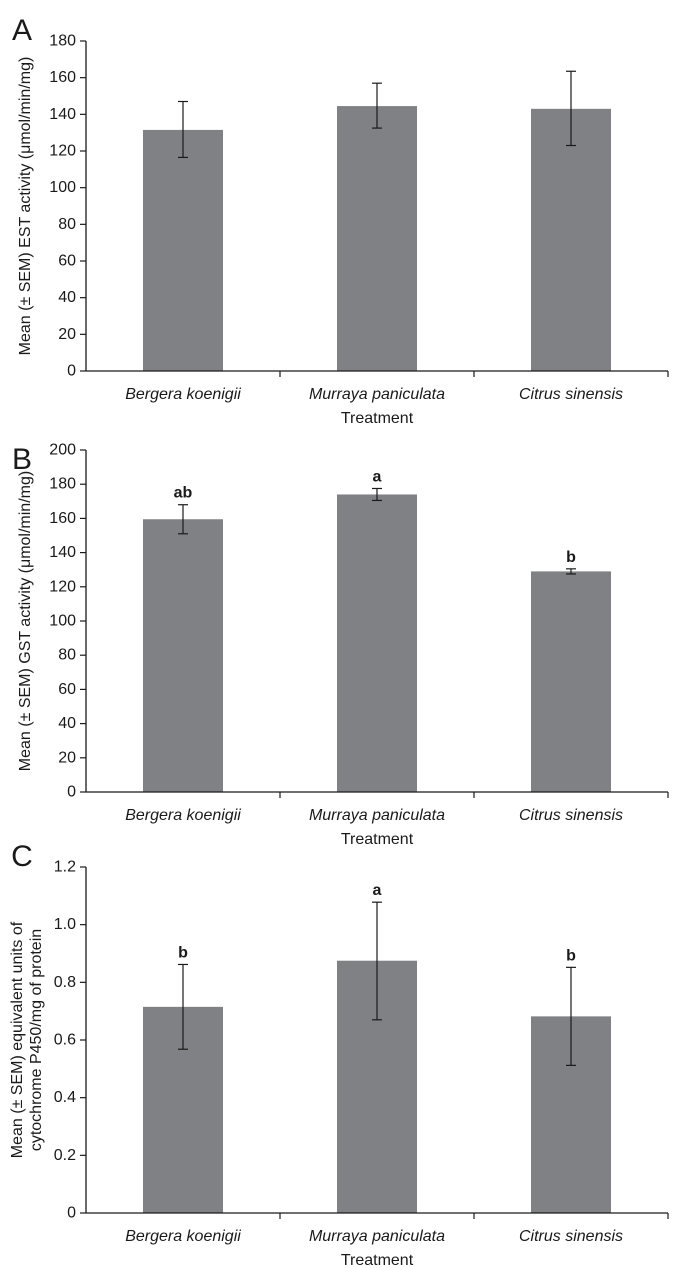  Describe the element at coordinates (65, 867) in the screenshot. I see `y-tick-label: 1.2` at that location.